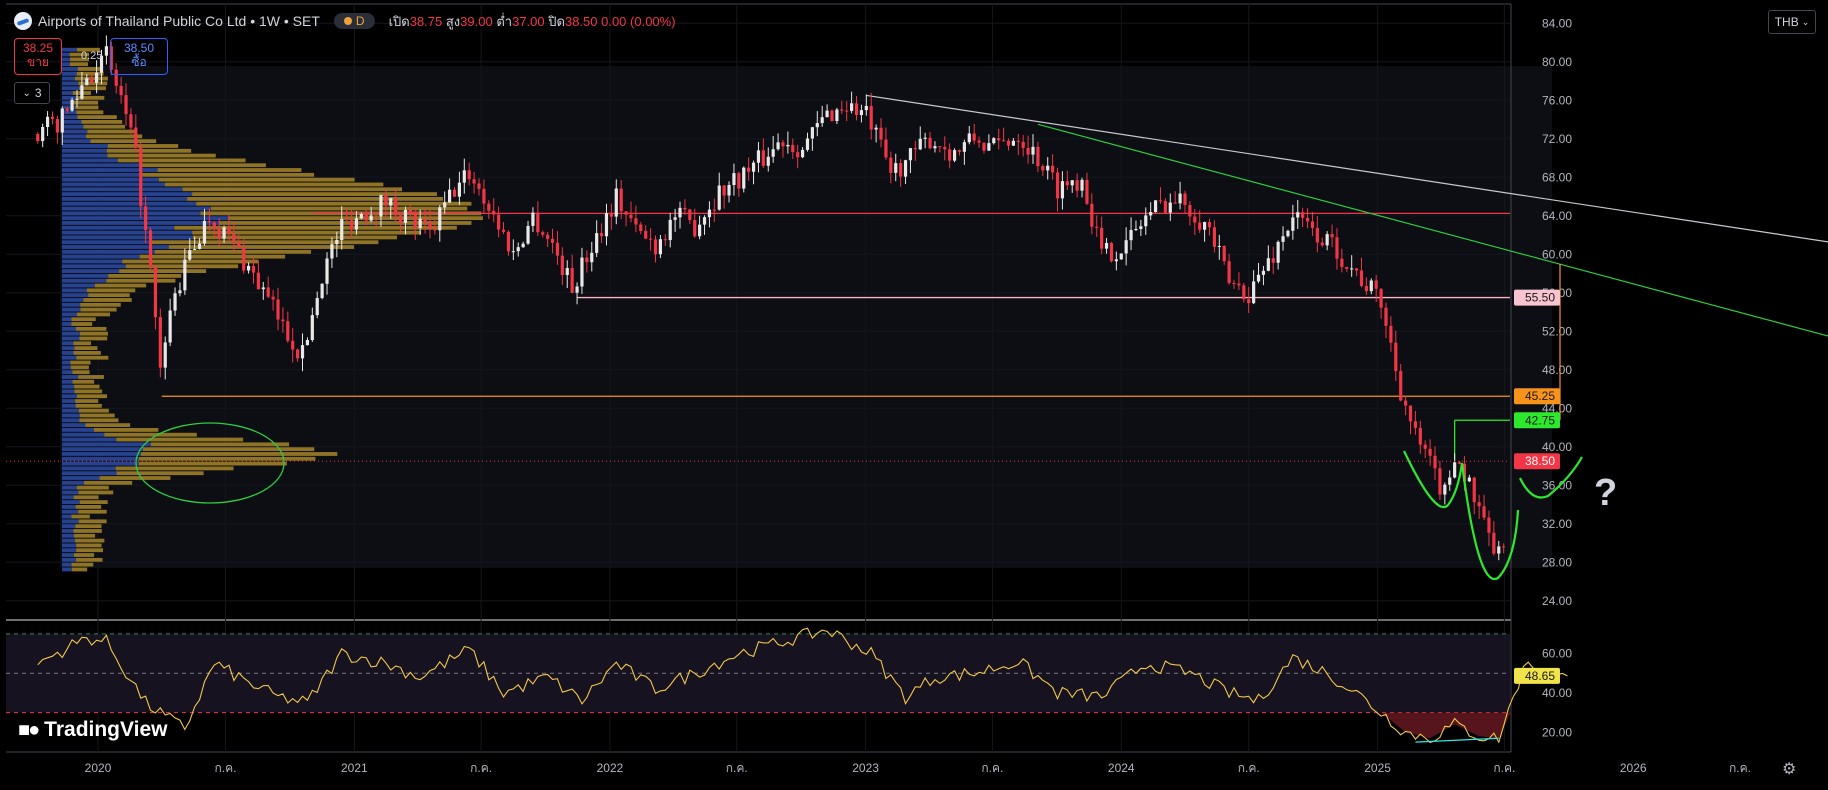  What do you see at coordinates (38, 56) in the screenshot?
I see `sell-button: 38.25 ขาย` at bounding box center [38, 56].